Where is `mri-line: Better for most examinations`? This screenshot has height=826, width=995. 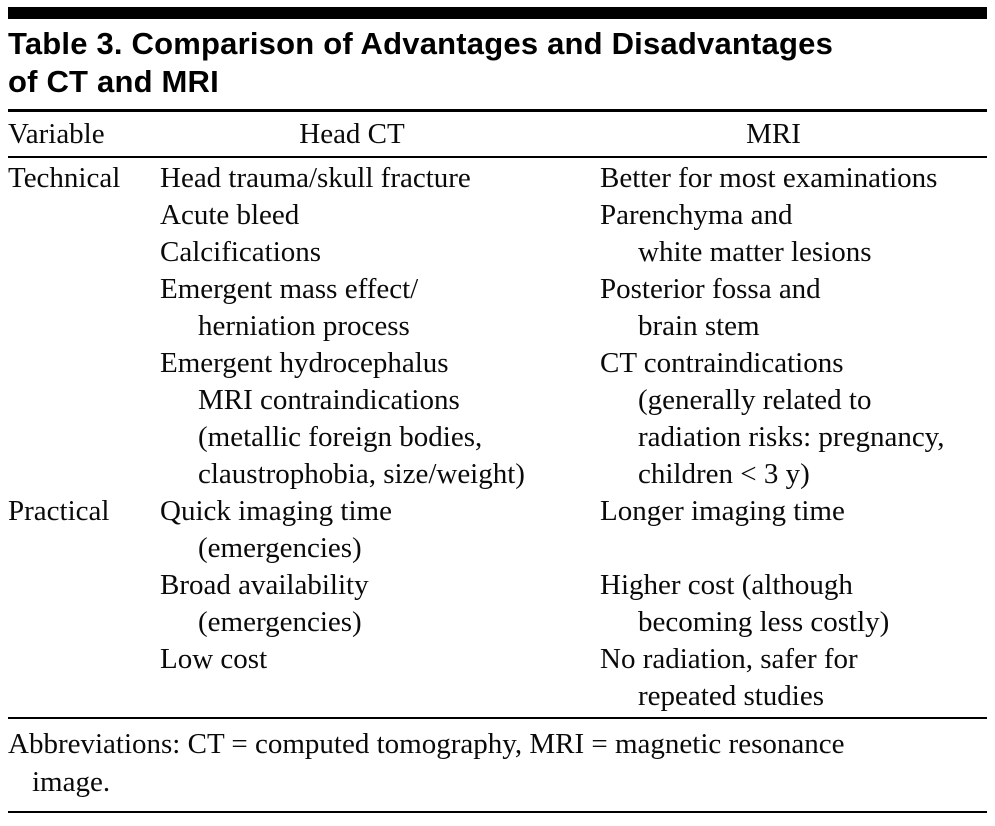
mri-line: Better for most examinations is located at coordinates (769, 178).